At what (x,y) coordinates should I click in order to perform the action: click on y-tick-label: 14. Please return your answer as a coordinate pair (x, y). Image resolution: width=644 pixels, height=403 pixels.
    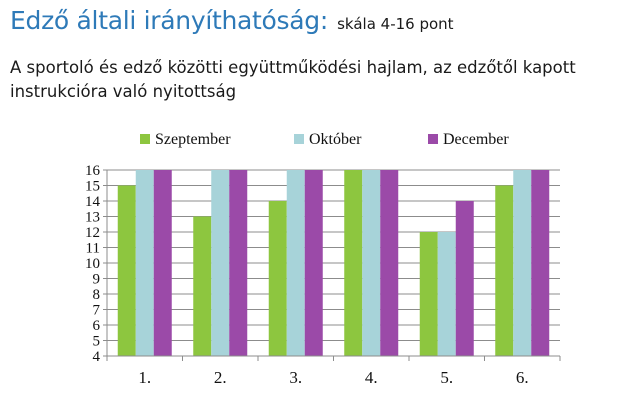
    Looking at the image, I should click on (93, 202).